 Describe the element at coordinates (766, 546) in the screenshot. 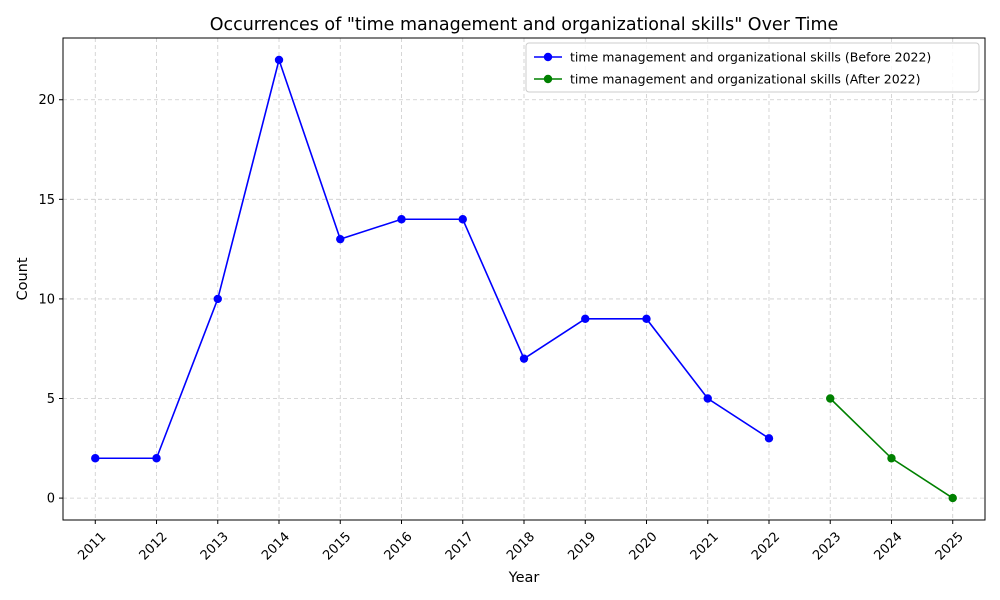

I see `x-tick-label: 2022` at that location.